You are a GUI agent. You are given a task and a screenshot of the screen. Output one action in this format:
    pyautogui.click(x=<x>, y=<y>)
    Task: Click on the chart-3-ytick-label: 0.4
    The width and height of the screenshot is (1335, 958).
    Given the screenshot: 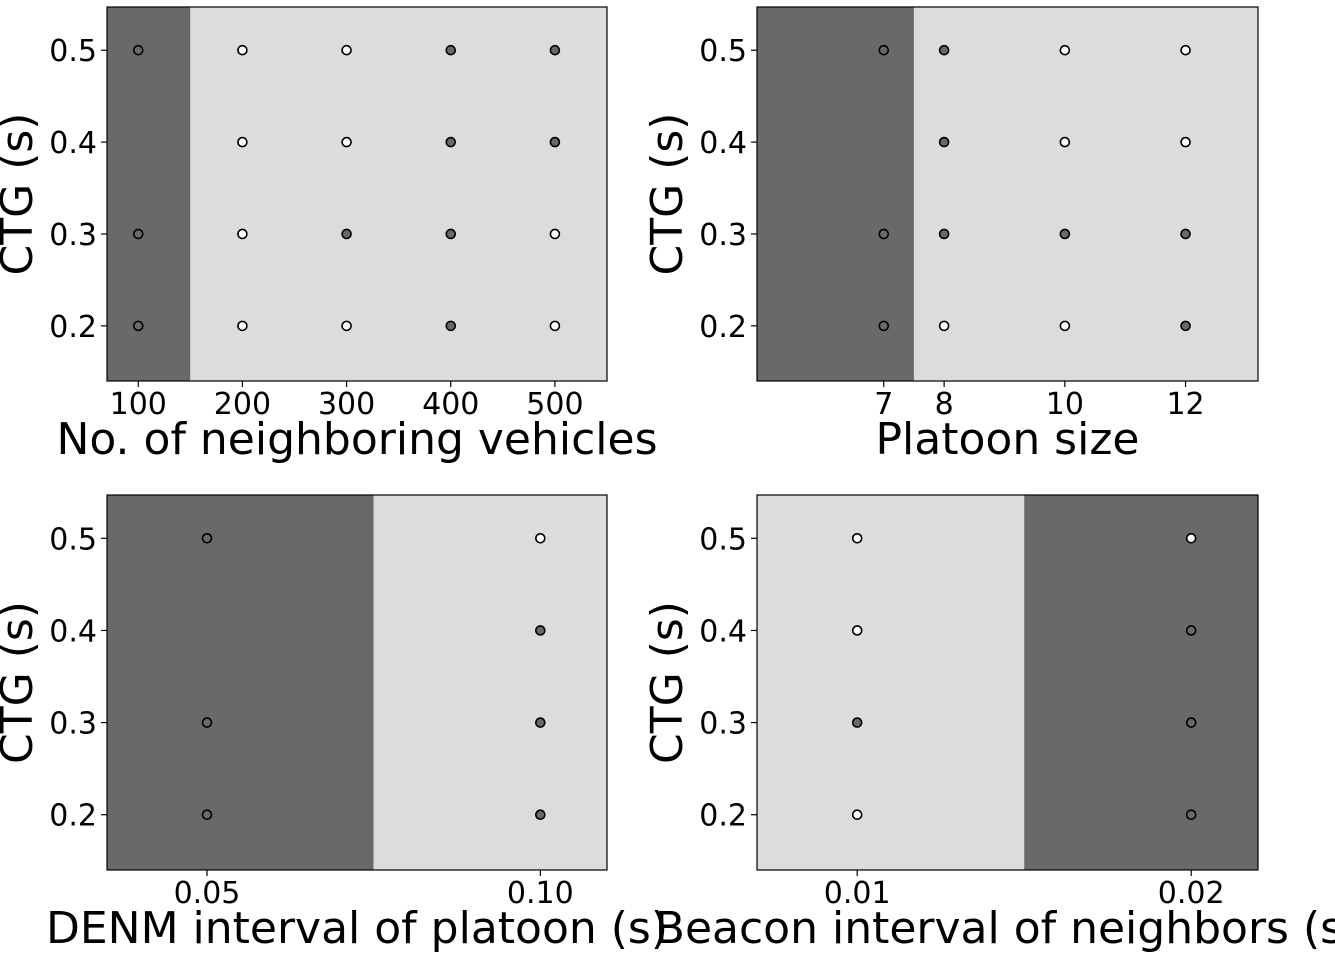 What is the action you would take?
    pyautogui.click(x=73, y=631)
    